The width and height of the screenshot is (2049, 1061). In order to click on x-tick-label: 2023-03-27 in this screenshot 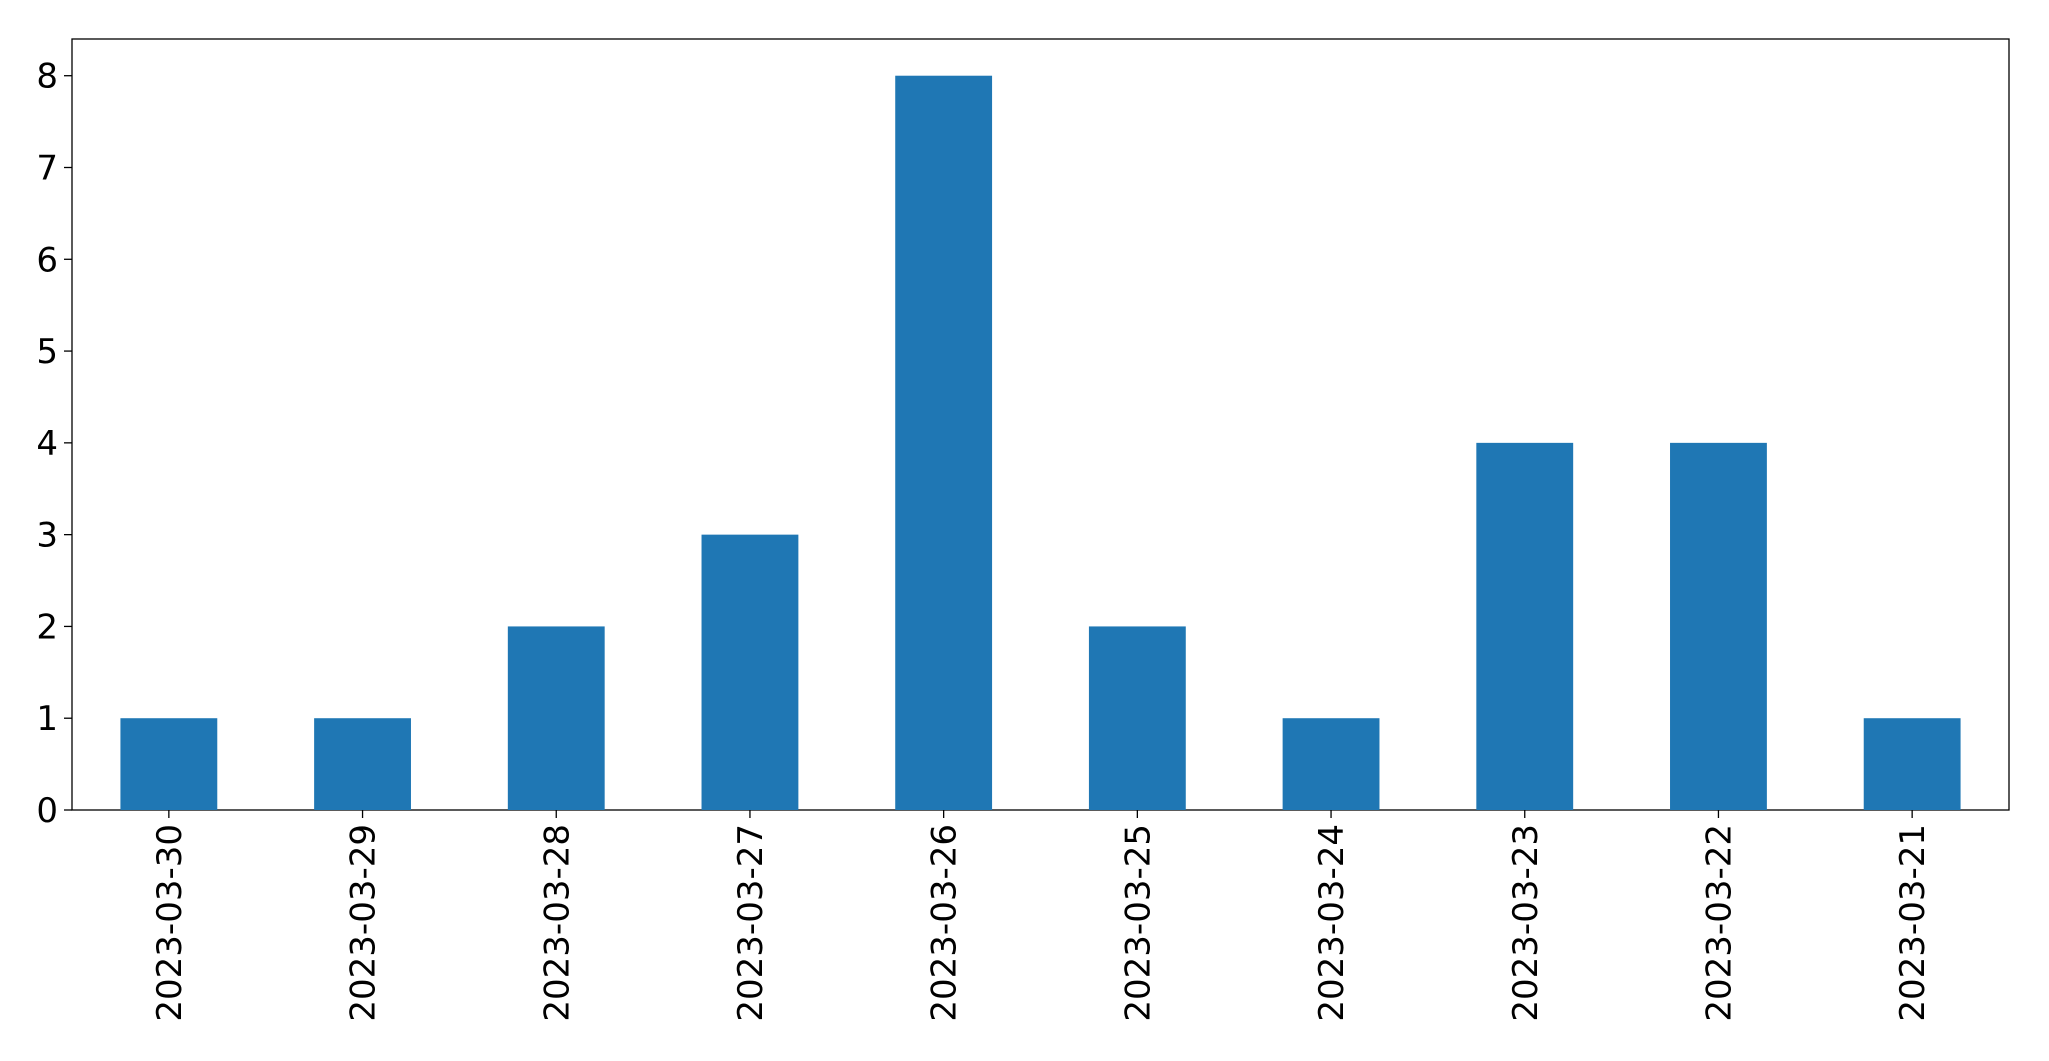, I will do `click(751, 923)`.